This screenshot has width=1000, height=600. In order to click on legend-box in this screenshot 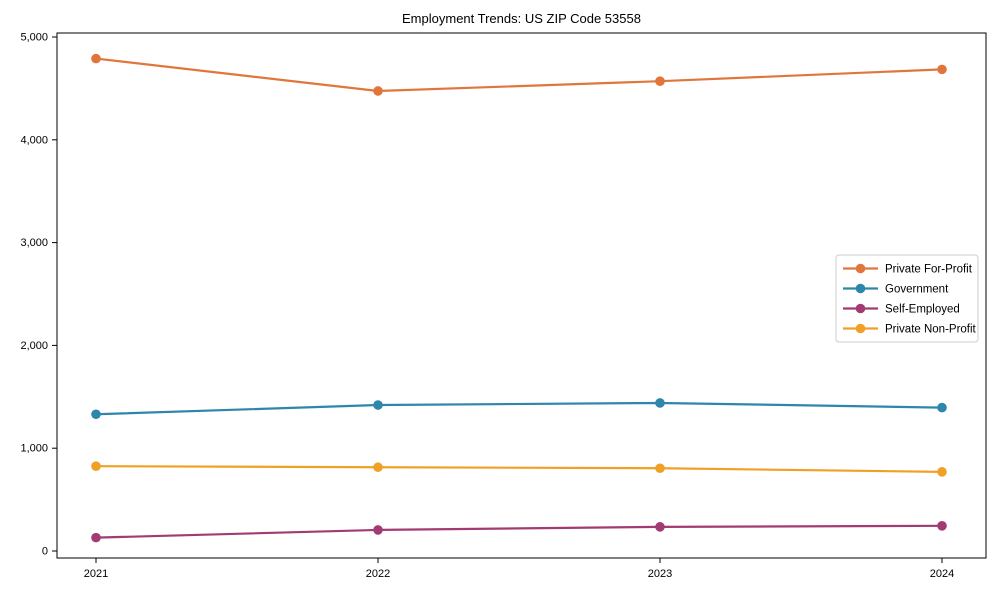, I will do `click(907, 298)`.